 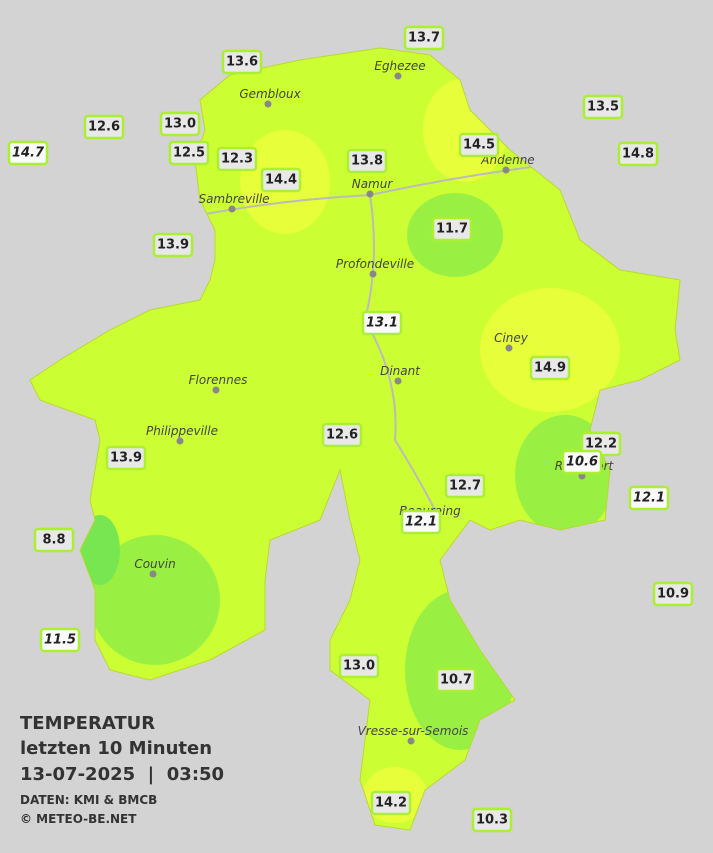 I want to click on station: 13.7, so click(x=424, y=38).